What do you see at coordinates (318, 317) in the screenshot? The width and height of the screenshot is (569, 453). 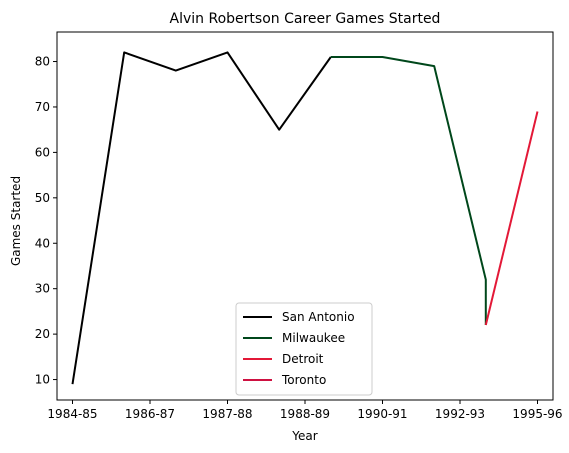 I see `legend-label: San Antonio` at bounding box center [318, 317].